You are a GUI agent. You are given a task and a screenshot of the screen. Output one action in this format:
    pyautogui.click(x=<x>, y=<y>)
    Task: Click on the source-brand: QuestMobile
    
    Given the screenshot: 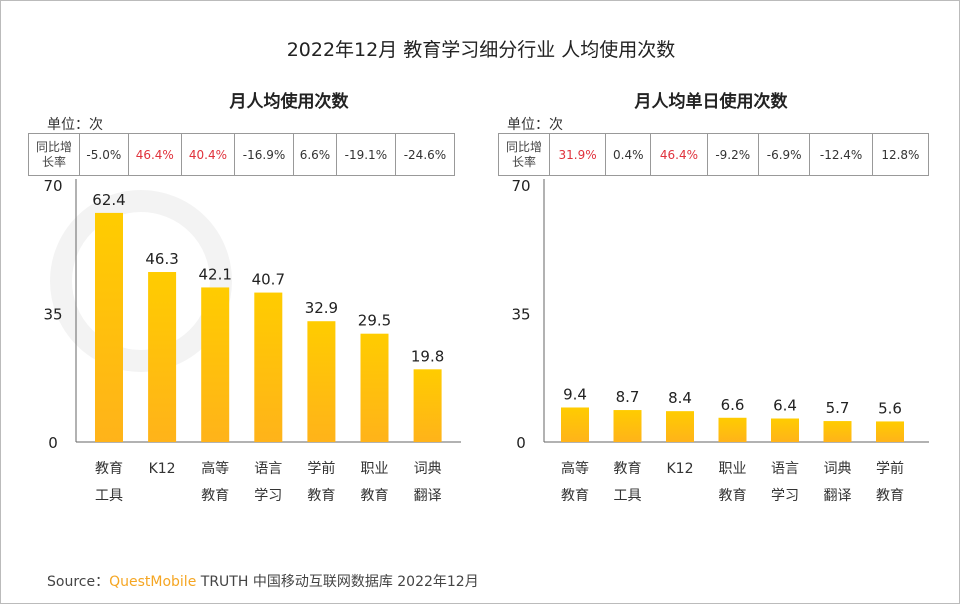 What is the action you would take?
    pyautogui.click(x=153, y=582)
    